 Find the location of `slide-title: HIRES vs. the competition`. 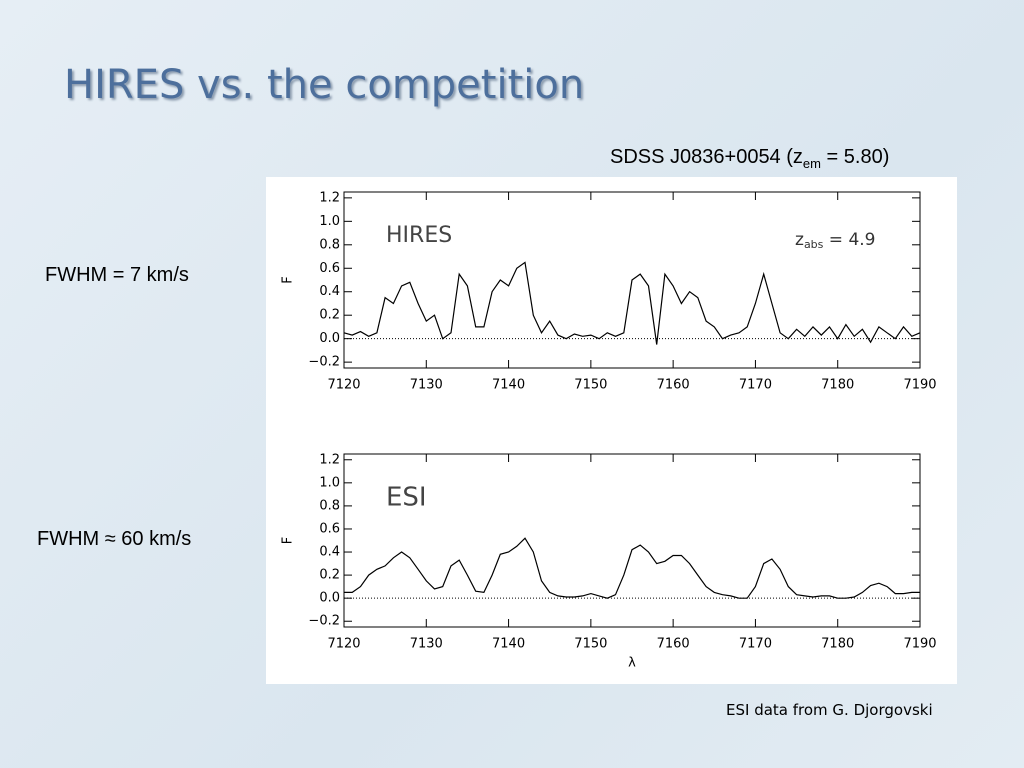

slide-title: HIRES vs. the competition is located at coordinates (324, 85).